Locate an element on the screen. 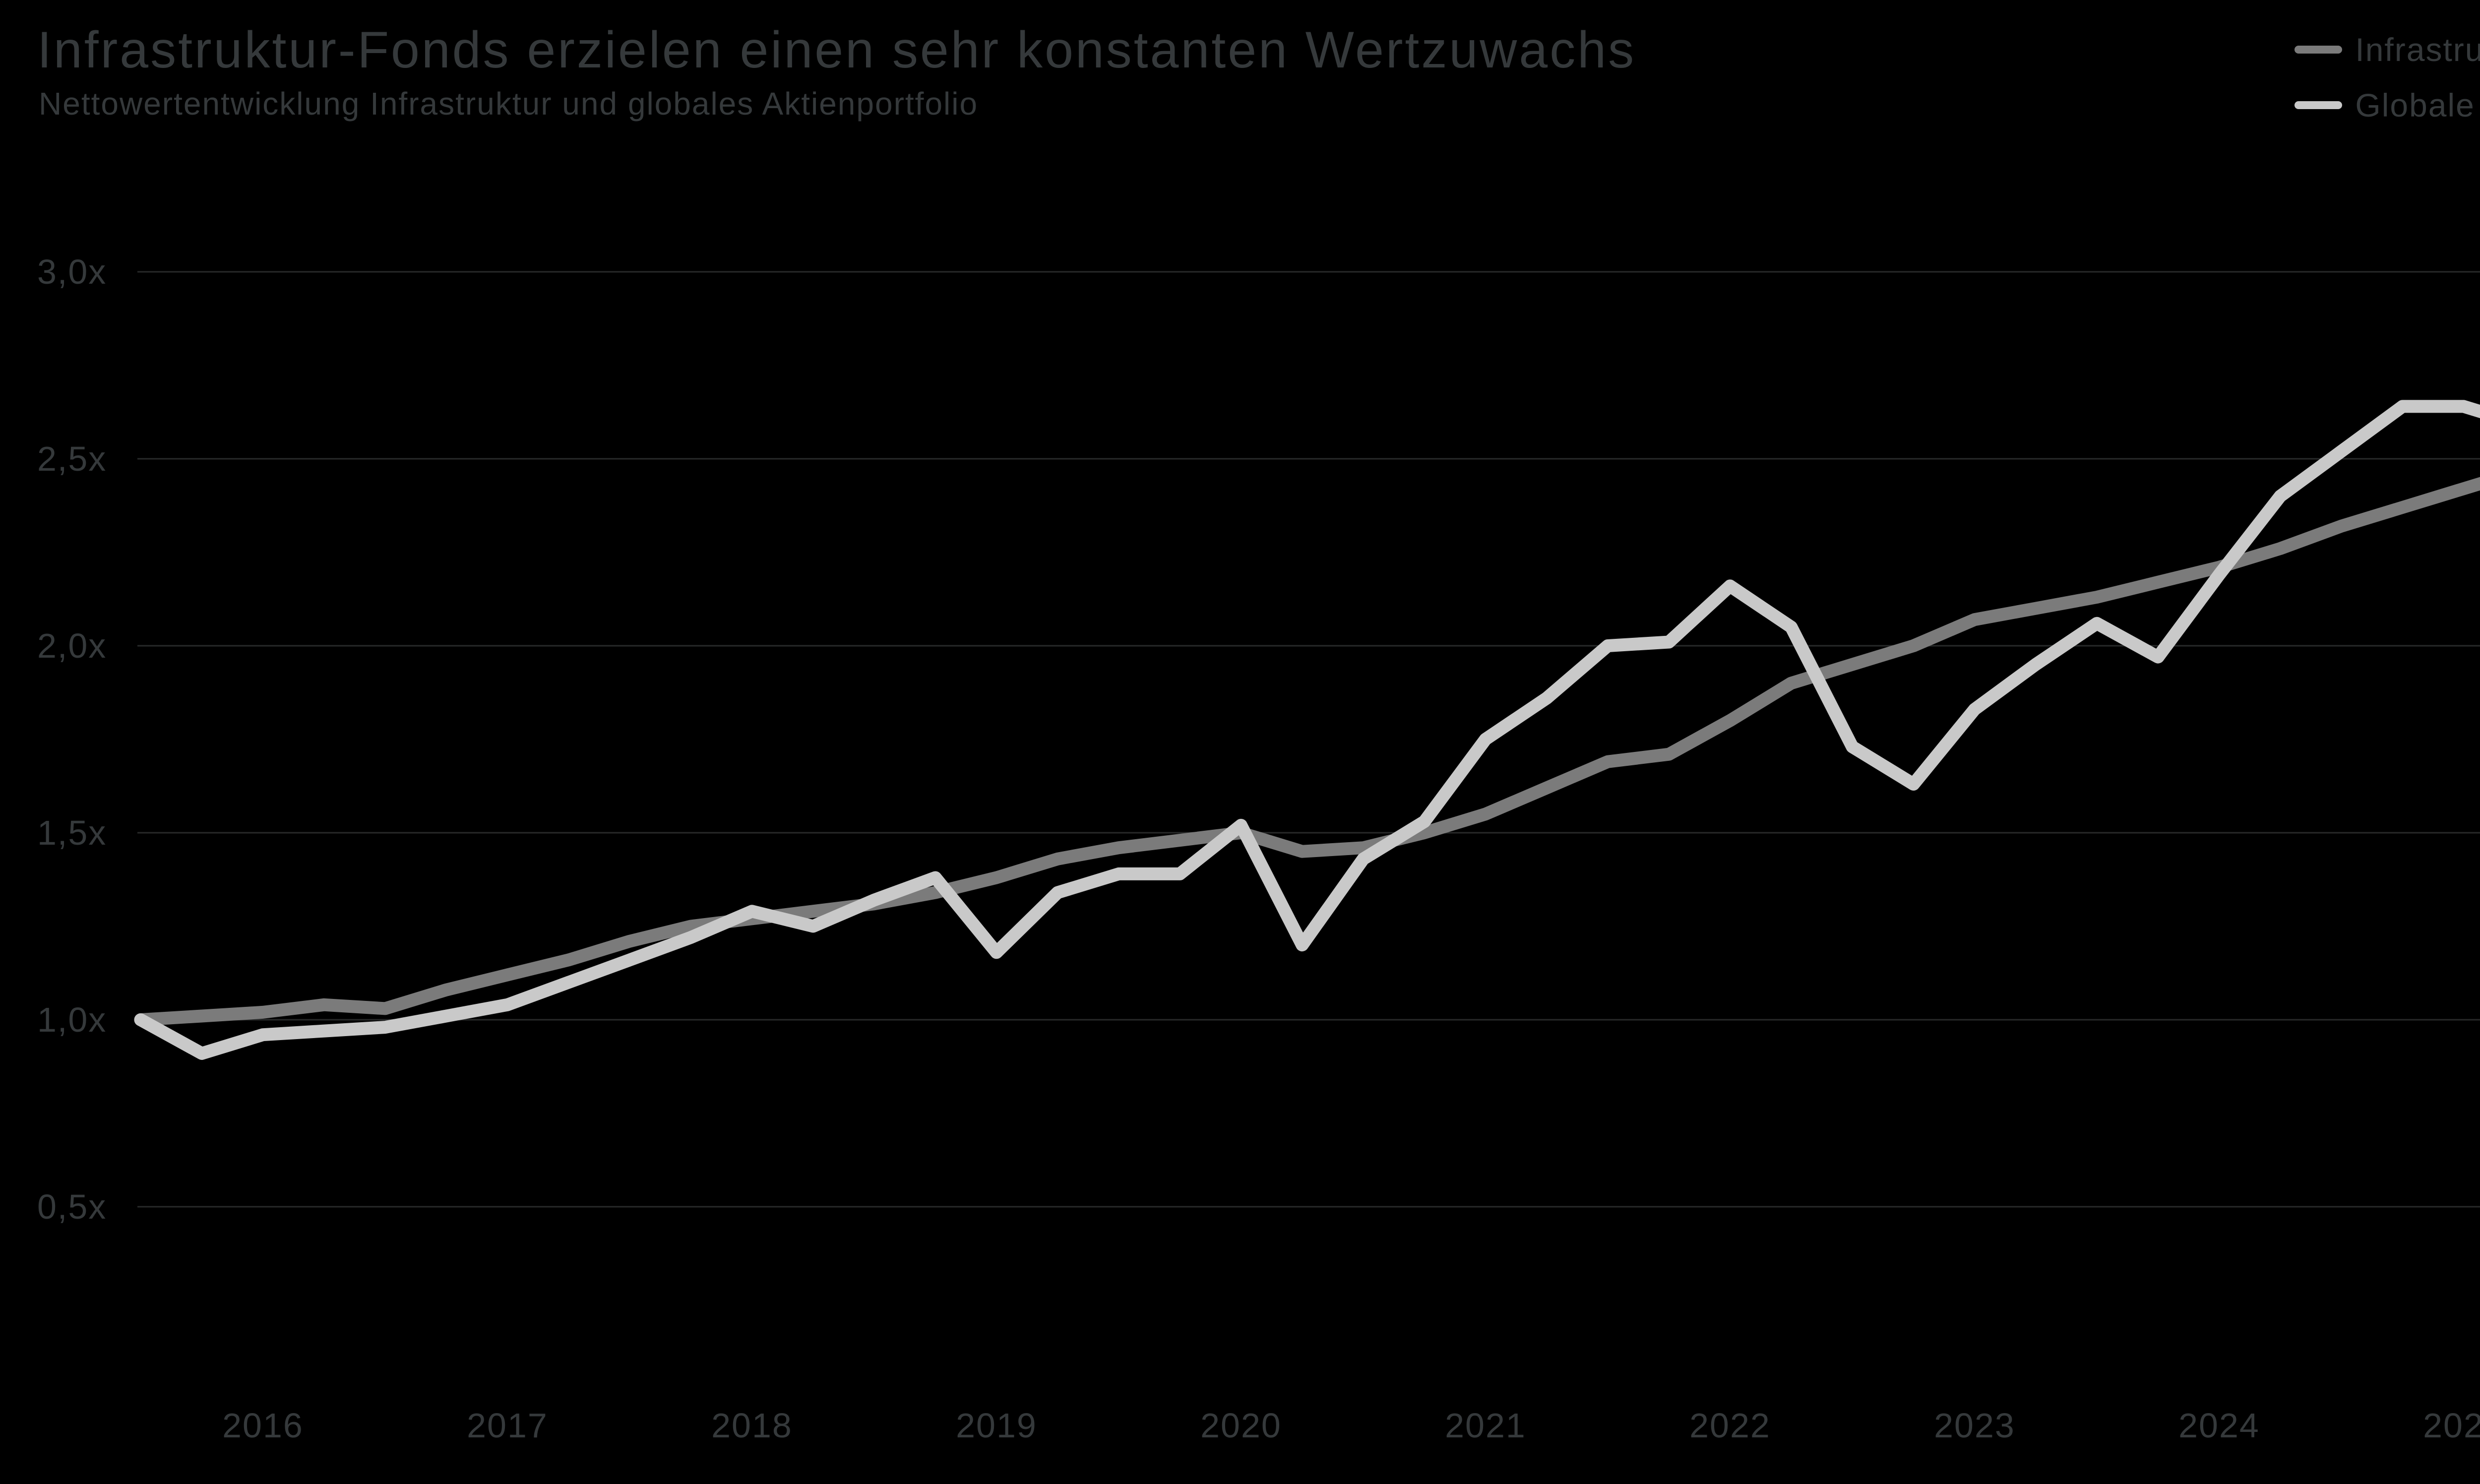  x-axis-tick-label: 2023 is located at coordinates (1974, 1425).